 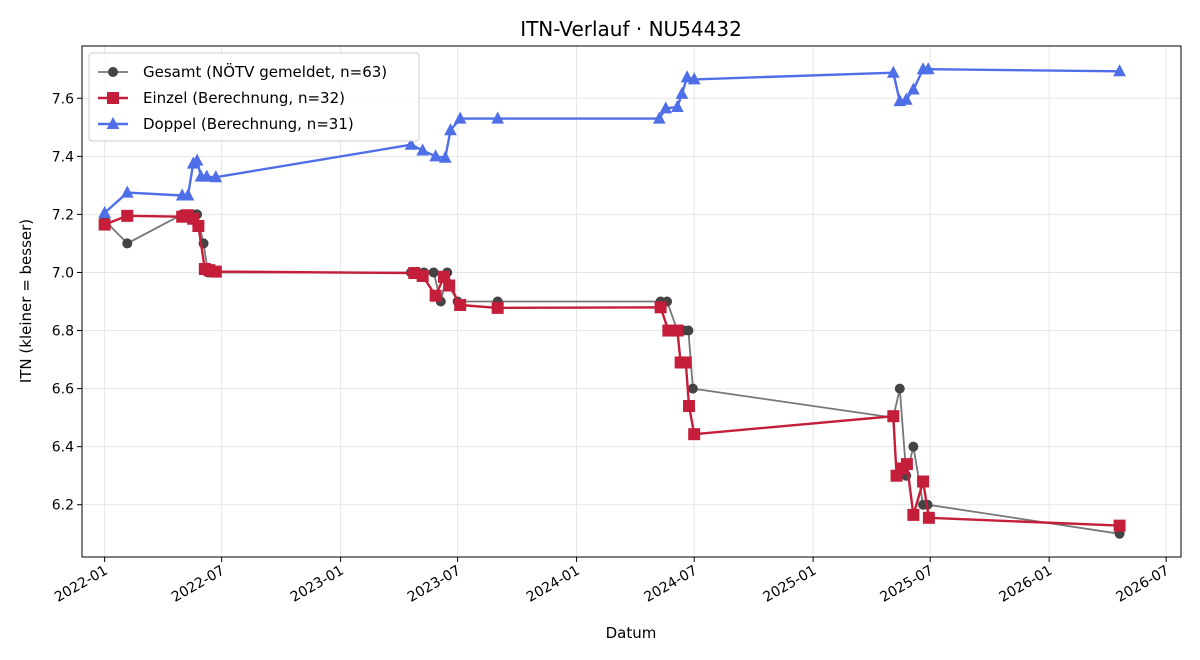 What do you see at coordinates (434, 584) in the screenshot?
I see `x-tick-label: 2023-07` at bounding box center [434, 584].